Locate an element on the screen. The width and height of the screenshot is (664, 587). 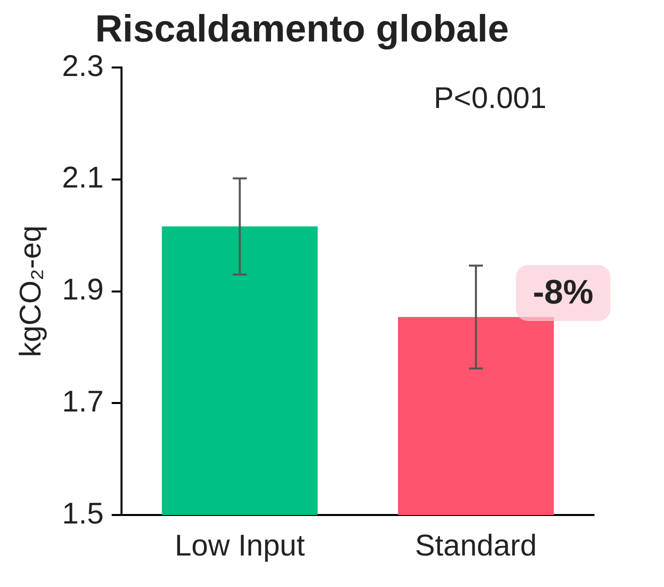
annotation: -8% is located at coordinates (563, 292).